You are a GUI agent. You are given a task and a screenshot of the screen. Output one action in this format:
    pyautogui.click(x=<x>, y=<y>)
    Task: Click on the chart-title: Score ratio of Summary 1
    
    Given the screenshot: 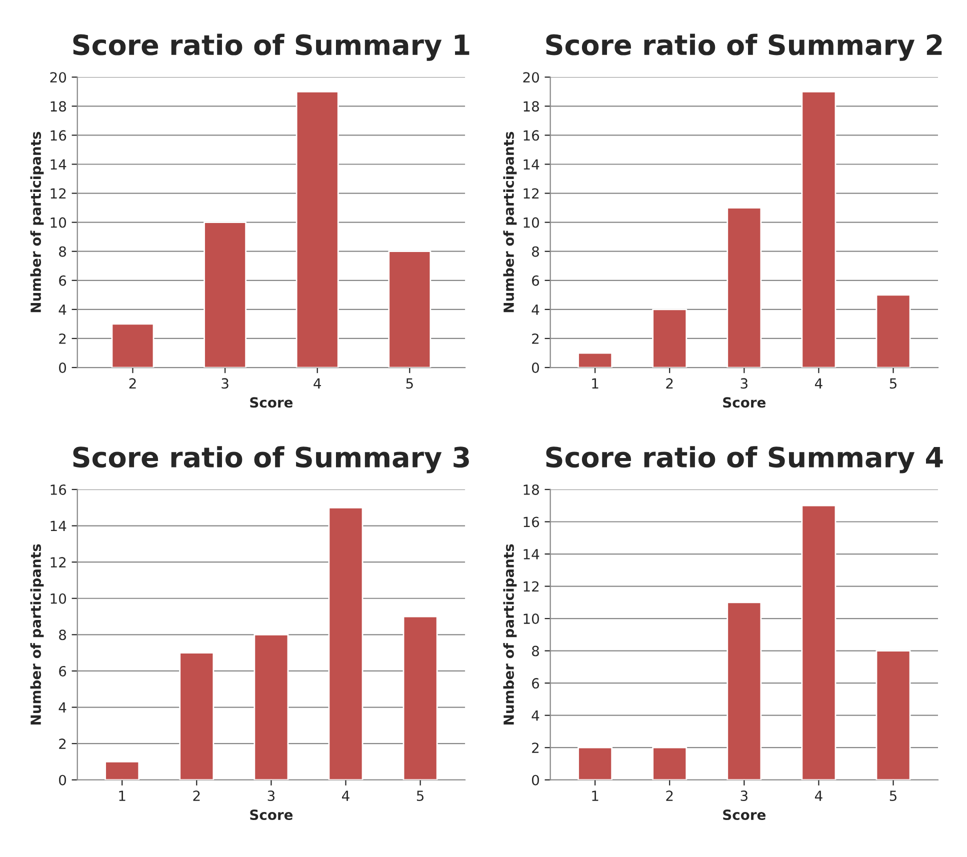 What is the action you would take?
    pyautogui.click(x=271, y=47)
    